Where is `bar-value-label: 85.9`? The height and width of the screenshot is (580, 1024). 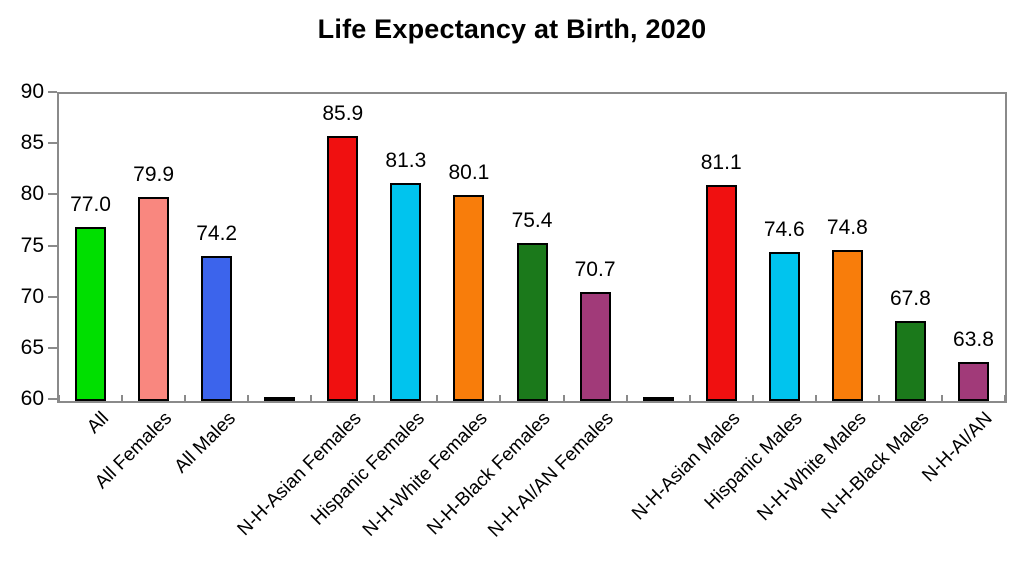
bar-value-label: 85.9 is located at coordinates (343, 113).